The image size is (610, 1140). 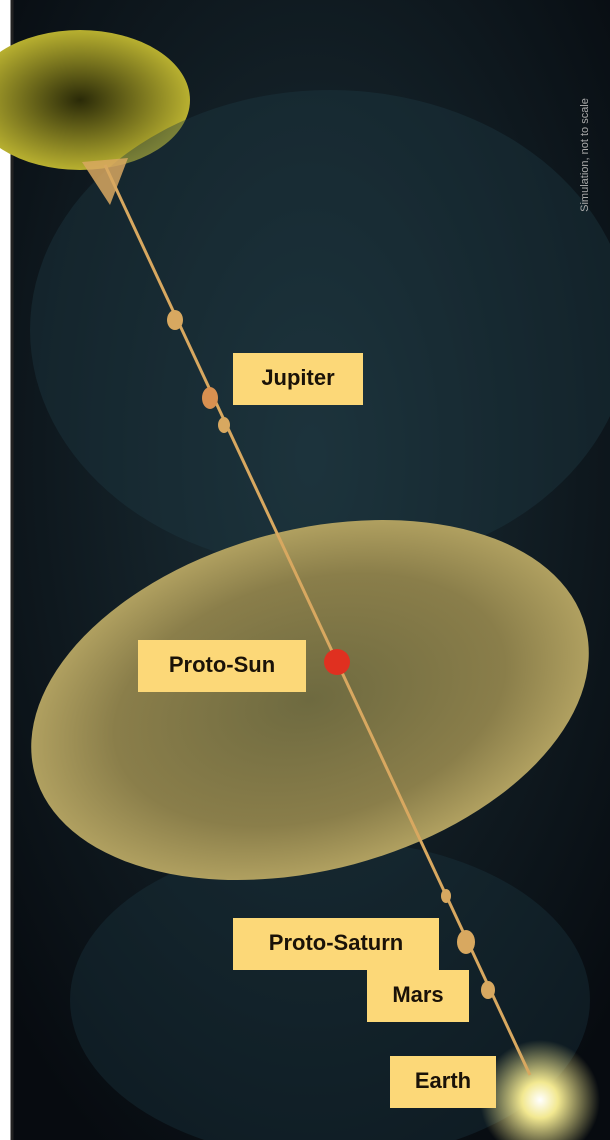 I want to click on label: Proto-Saturn, so click(x=336, y=942).